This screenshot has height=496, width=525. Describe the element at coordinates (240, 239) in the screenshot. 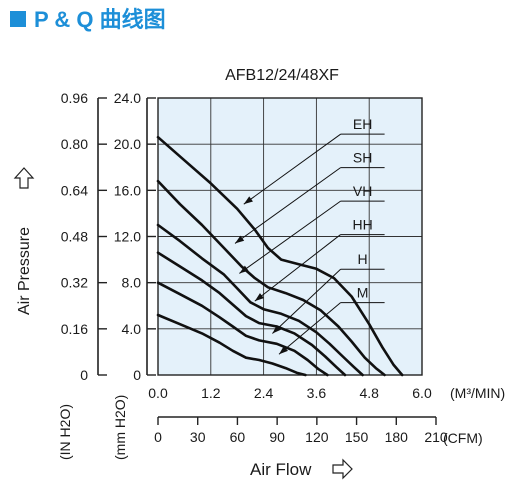

I see `leader-arrow-sh` at that location.